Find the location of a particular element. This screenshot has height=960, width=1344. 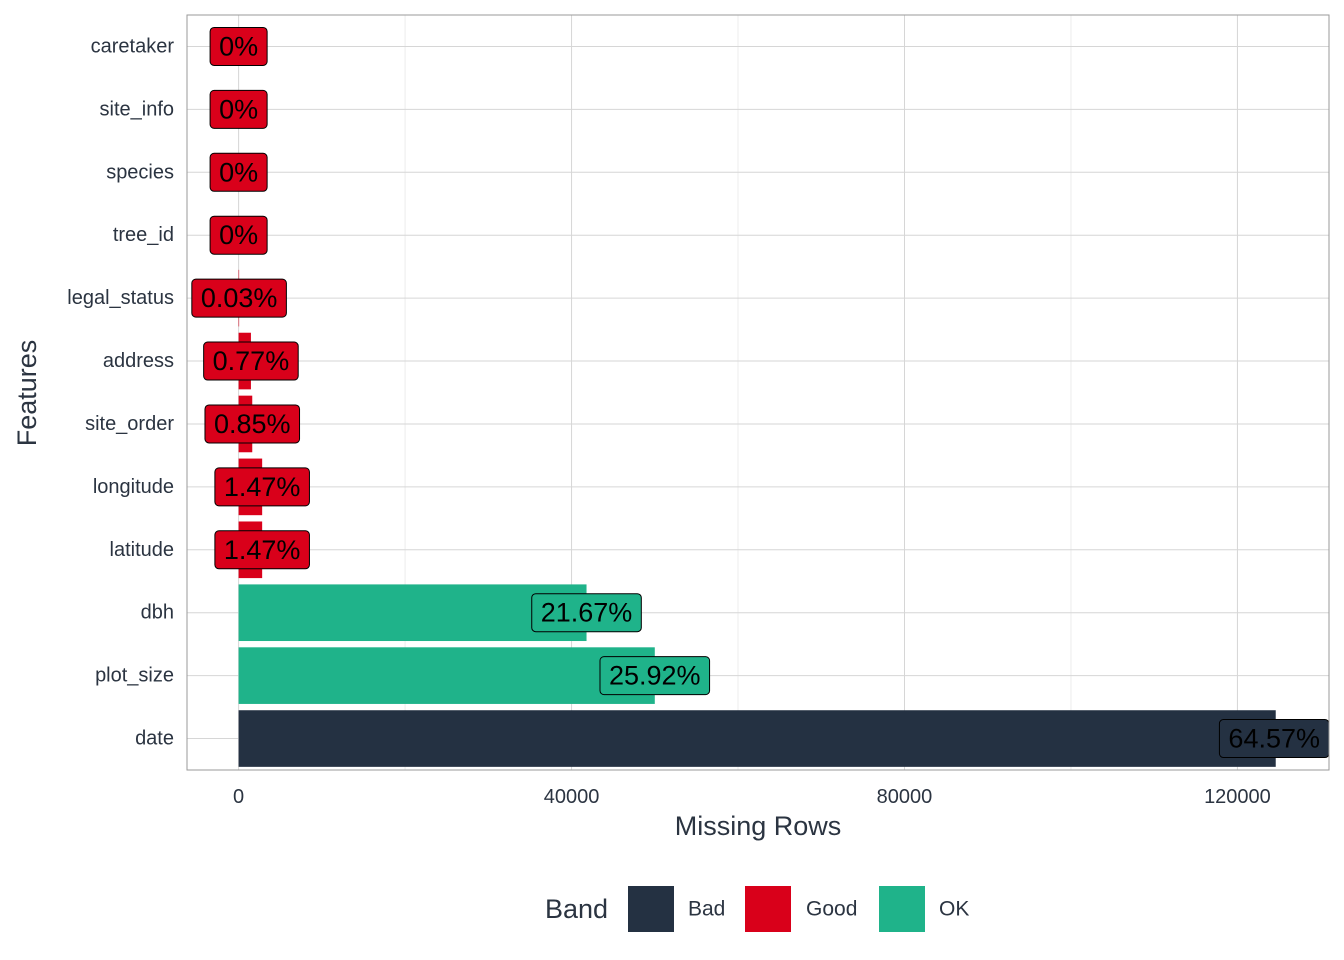

bar-label-text: 0.77% is located at coordinates (251, 361).